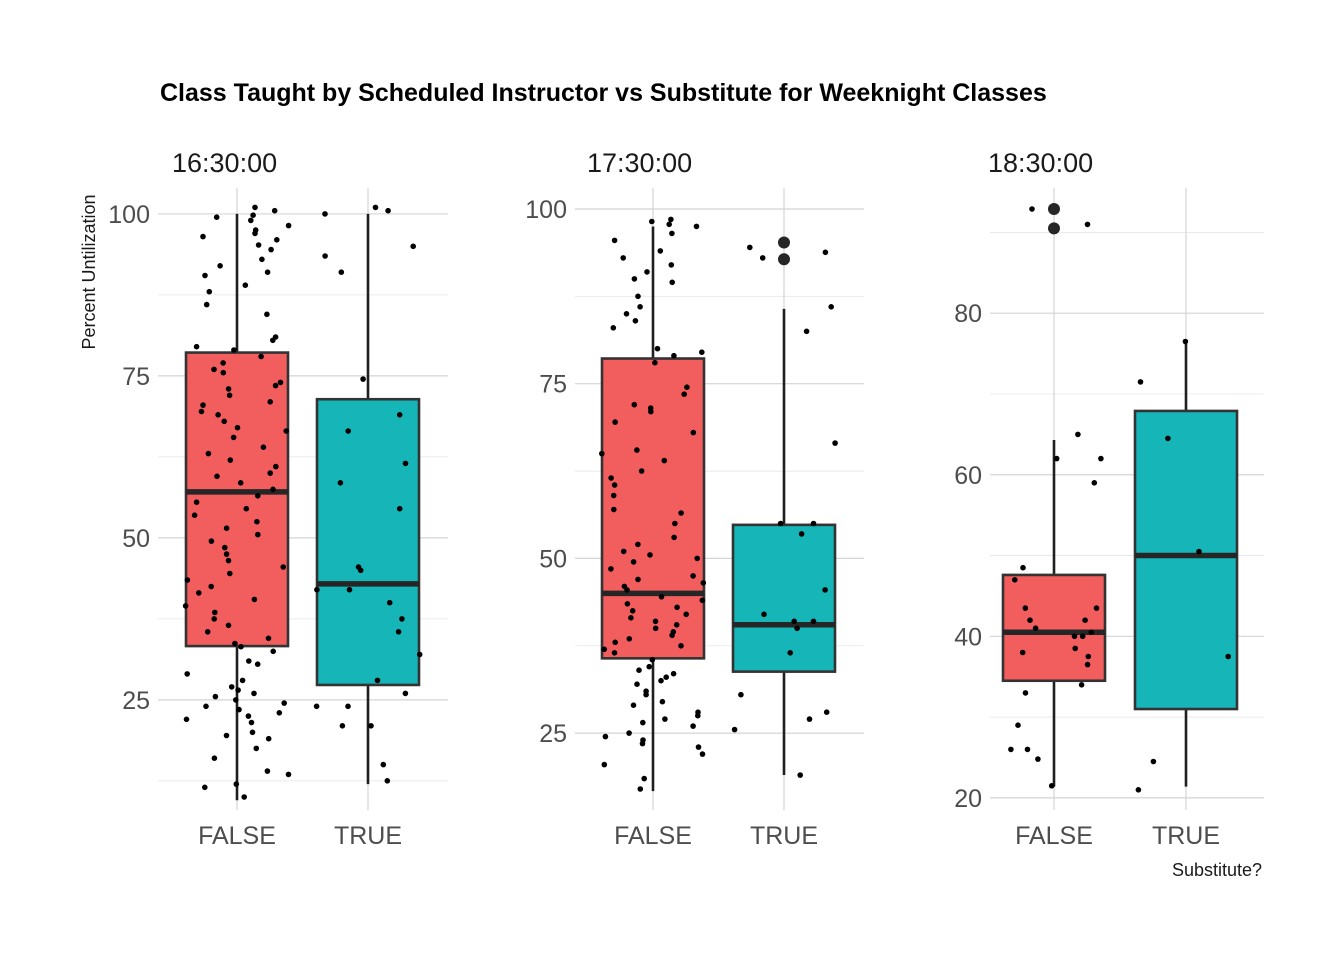  I want to click on y-tick-label: 50, so click(136, 539).